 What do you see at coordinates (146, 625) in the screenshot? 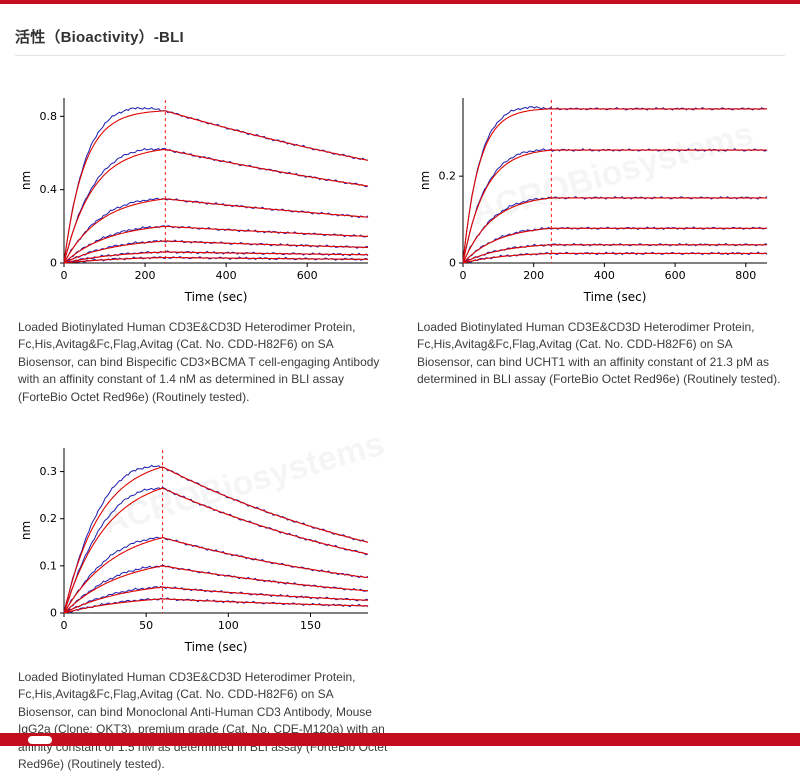
I see `svg-text: 50` at bounding box center [146, 625].